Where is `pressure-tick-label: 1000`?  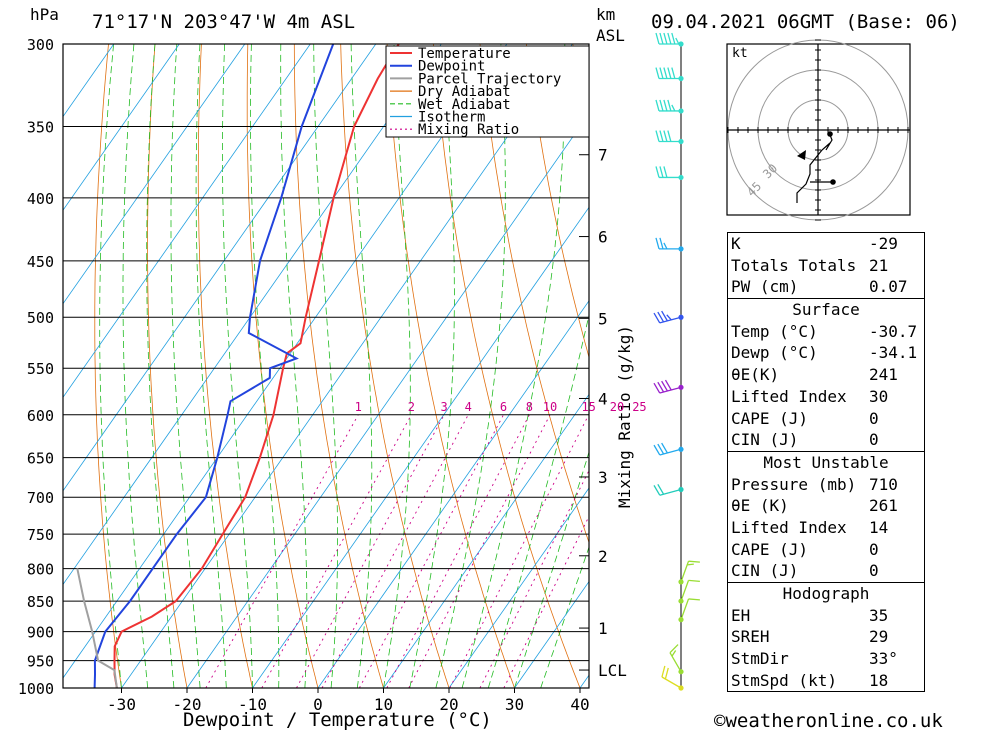 pressure-tick-label: 1000 is located at coordinates (36, 689).